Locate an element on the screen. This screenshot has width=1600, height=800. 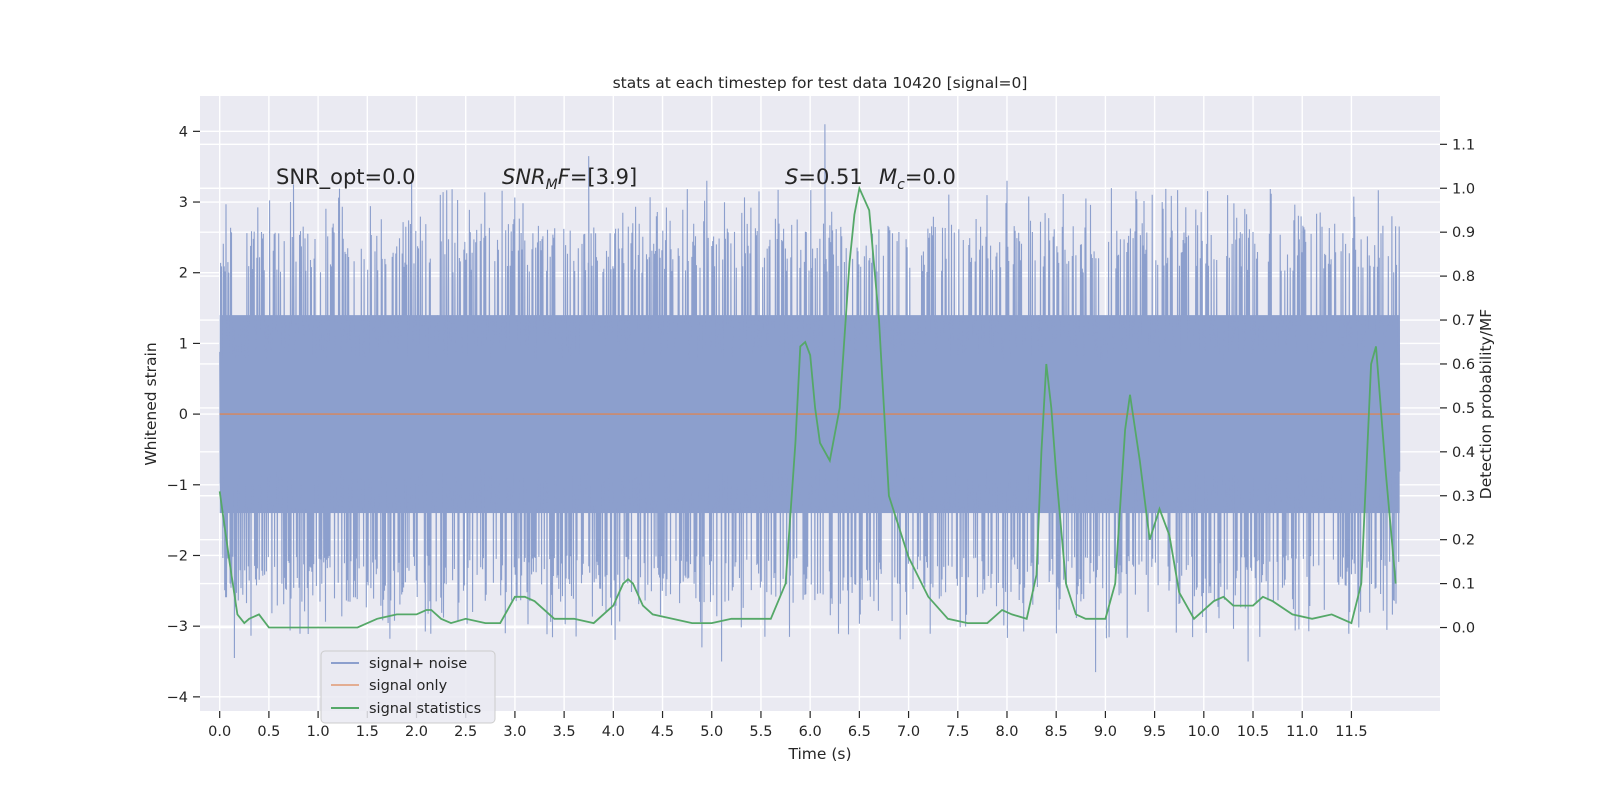
x-tick-label: 6.5 is located at coordinates (859, 732).